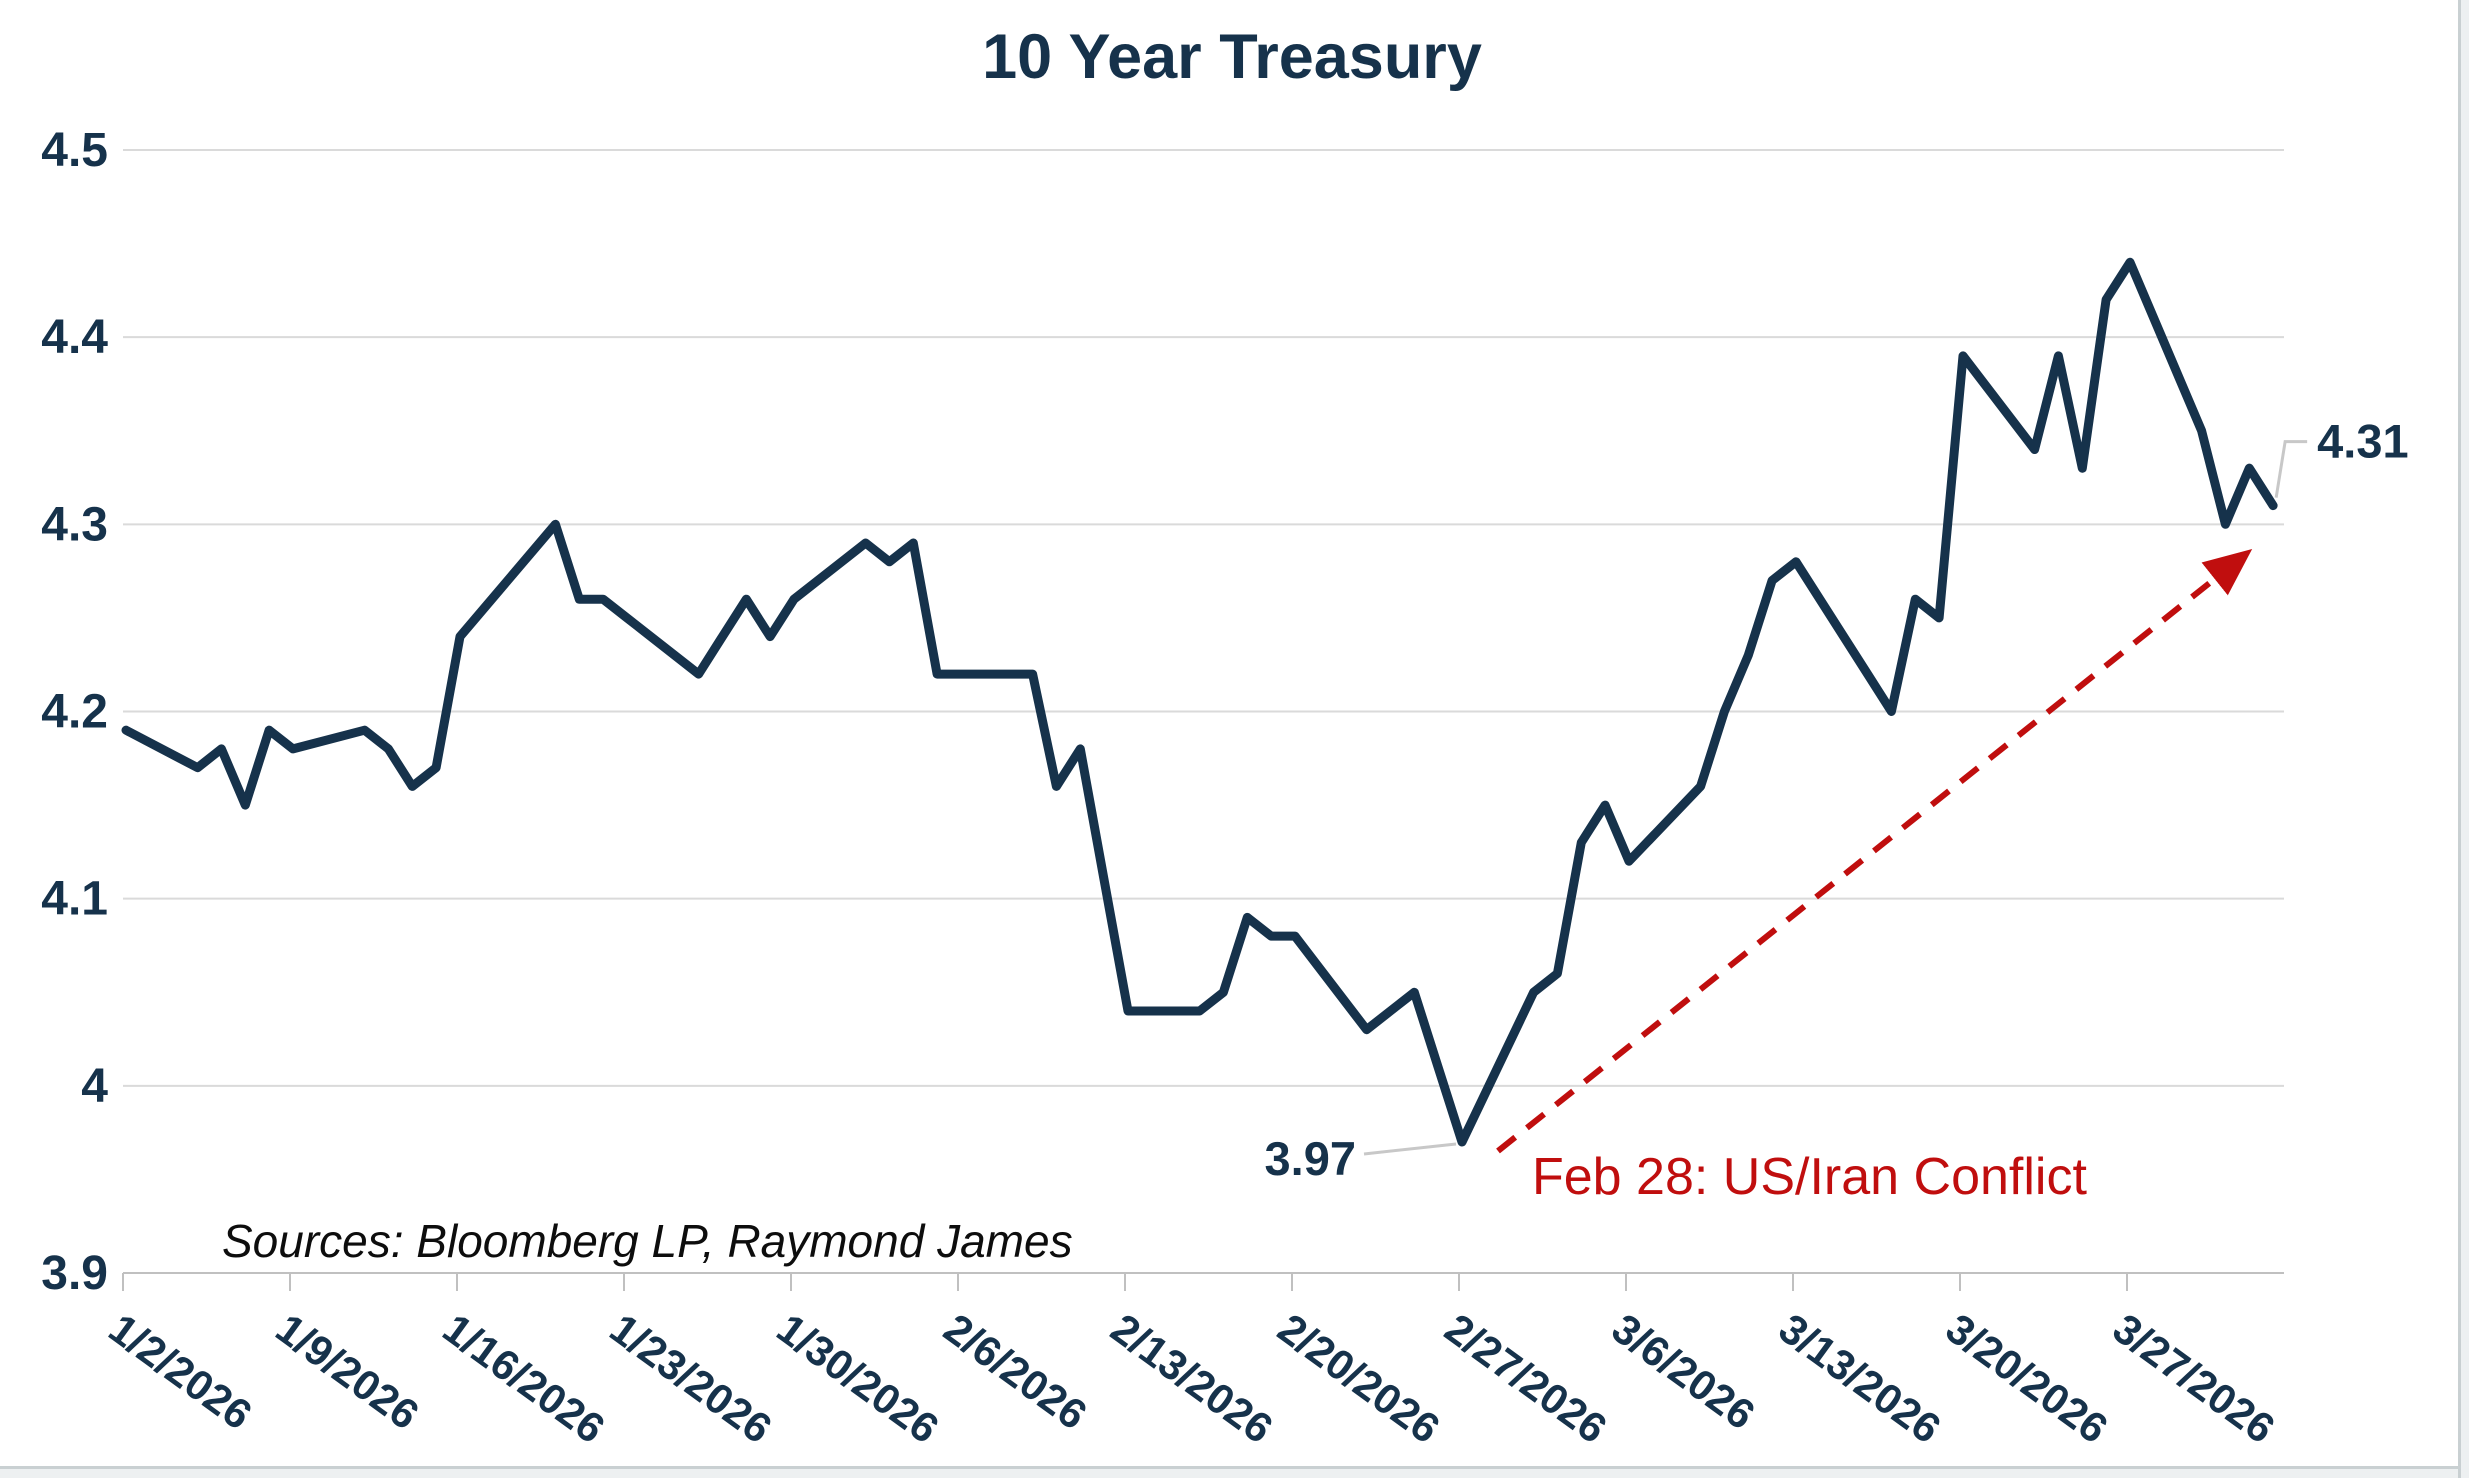 This screenshot has width=2469, height=1478. I want to click on x-tick-label-group-2/20/2026: 2/20/2026, so click(1359, 1378).